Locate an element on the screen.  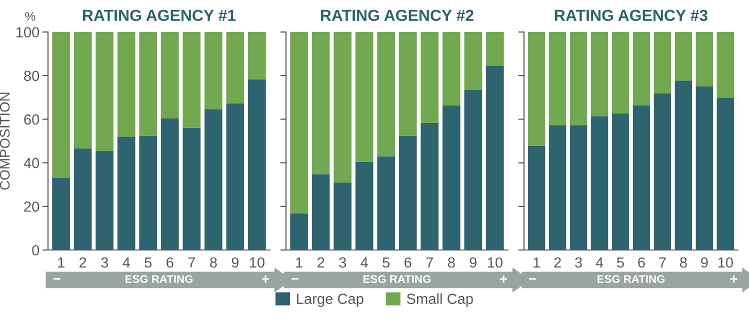
chart-title: RATING AGENCY #3 is located at coordinates (631, 16).